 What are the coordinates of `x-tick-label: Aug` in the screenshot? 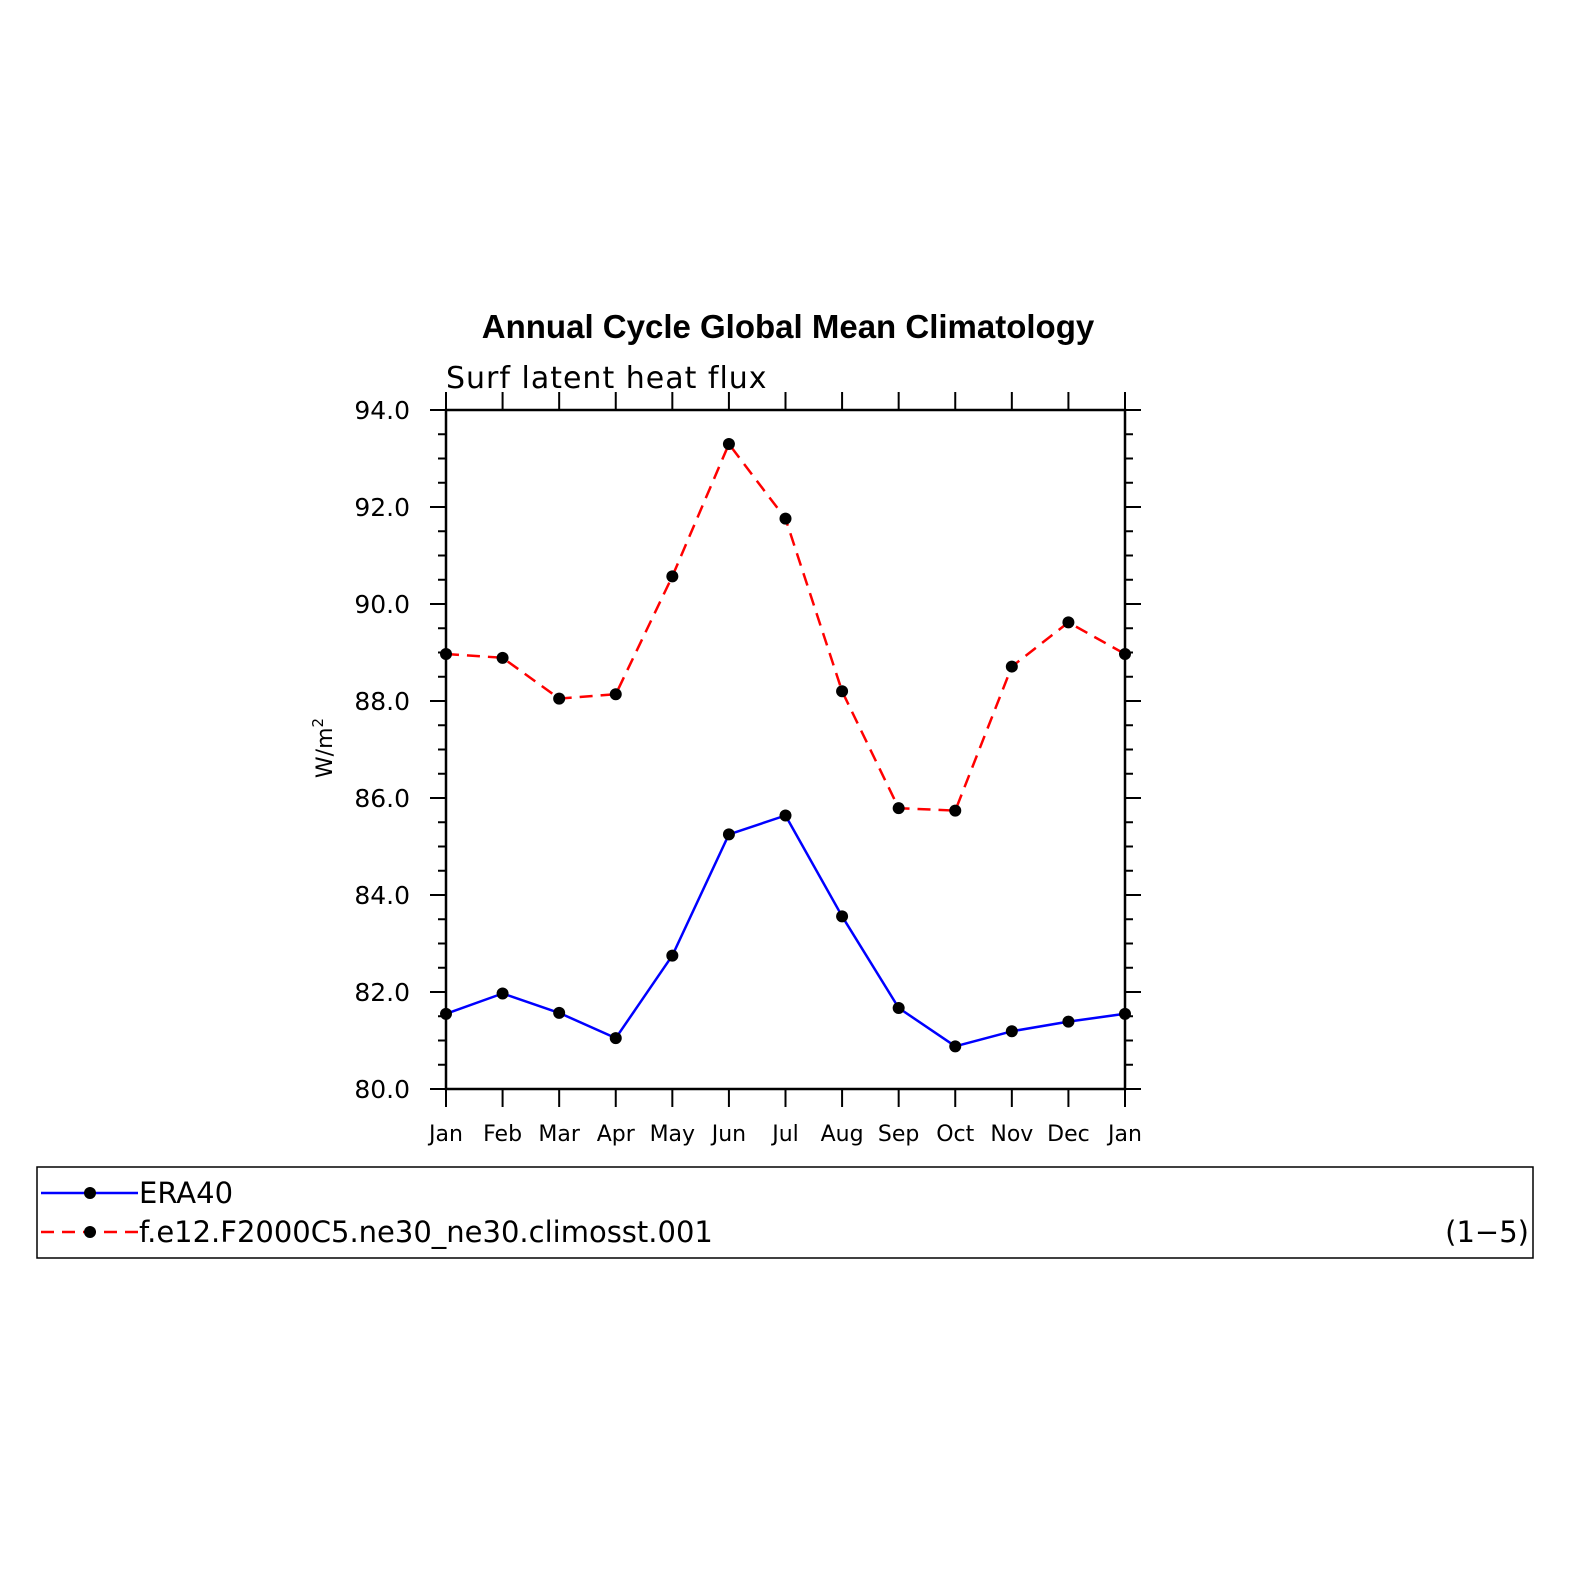 It's located at (842, 1134).